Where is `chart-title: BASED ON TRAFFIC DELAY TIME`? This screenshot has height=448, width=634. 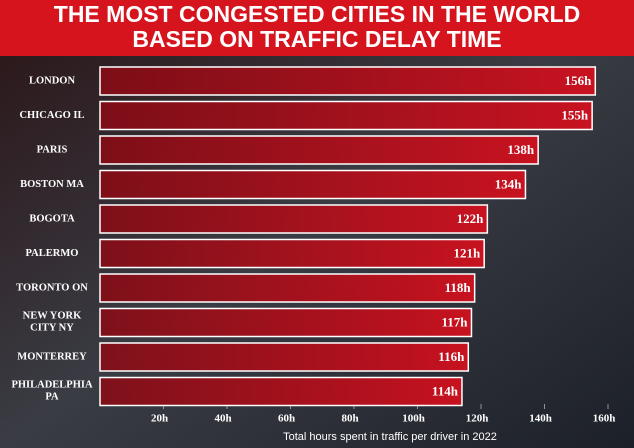
chart-title: BASED ON TRAFFIC DELAY TIME is located at coordinates (316, 39).